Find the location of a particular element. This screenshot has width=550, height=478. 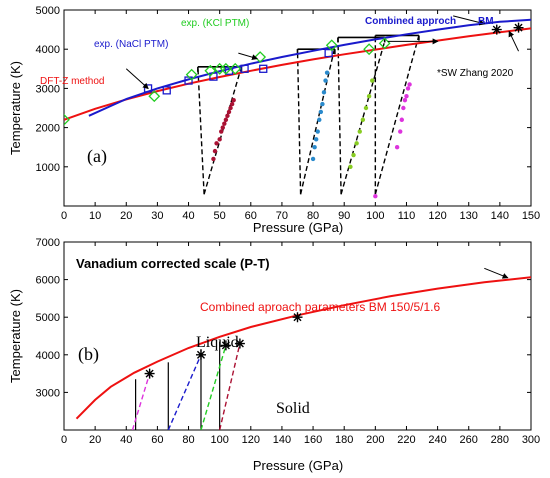

panel-a-xtick-label: 30 is located at coordinates (157, 216).